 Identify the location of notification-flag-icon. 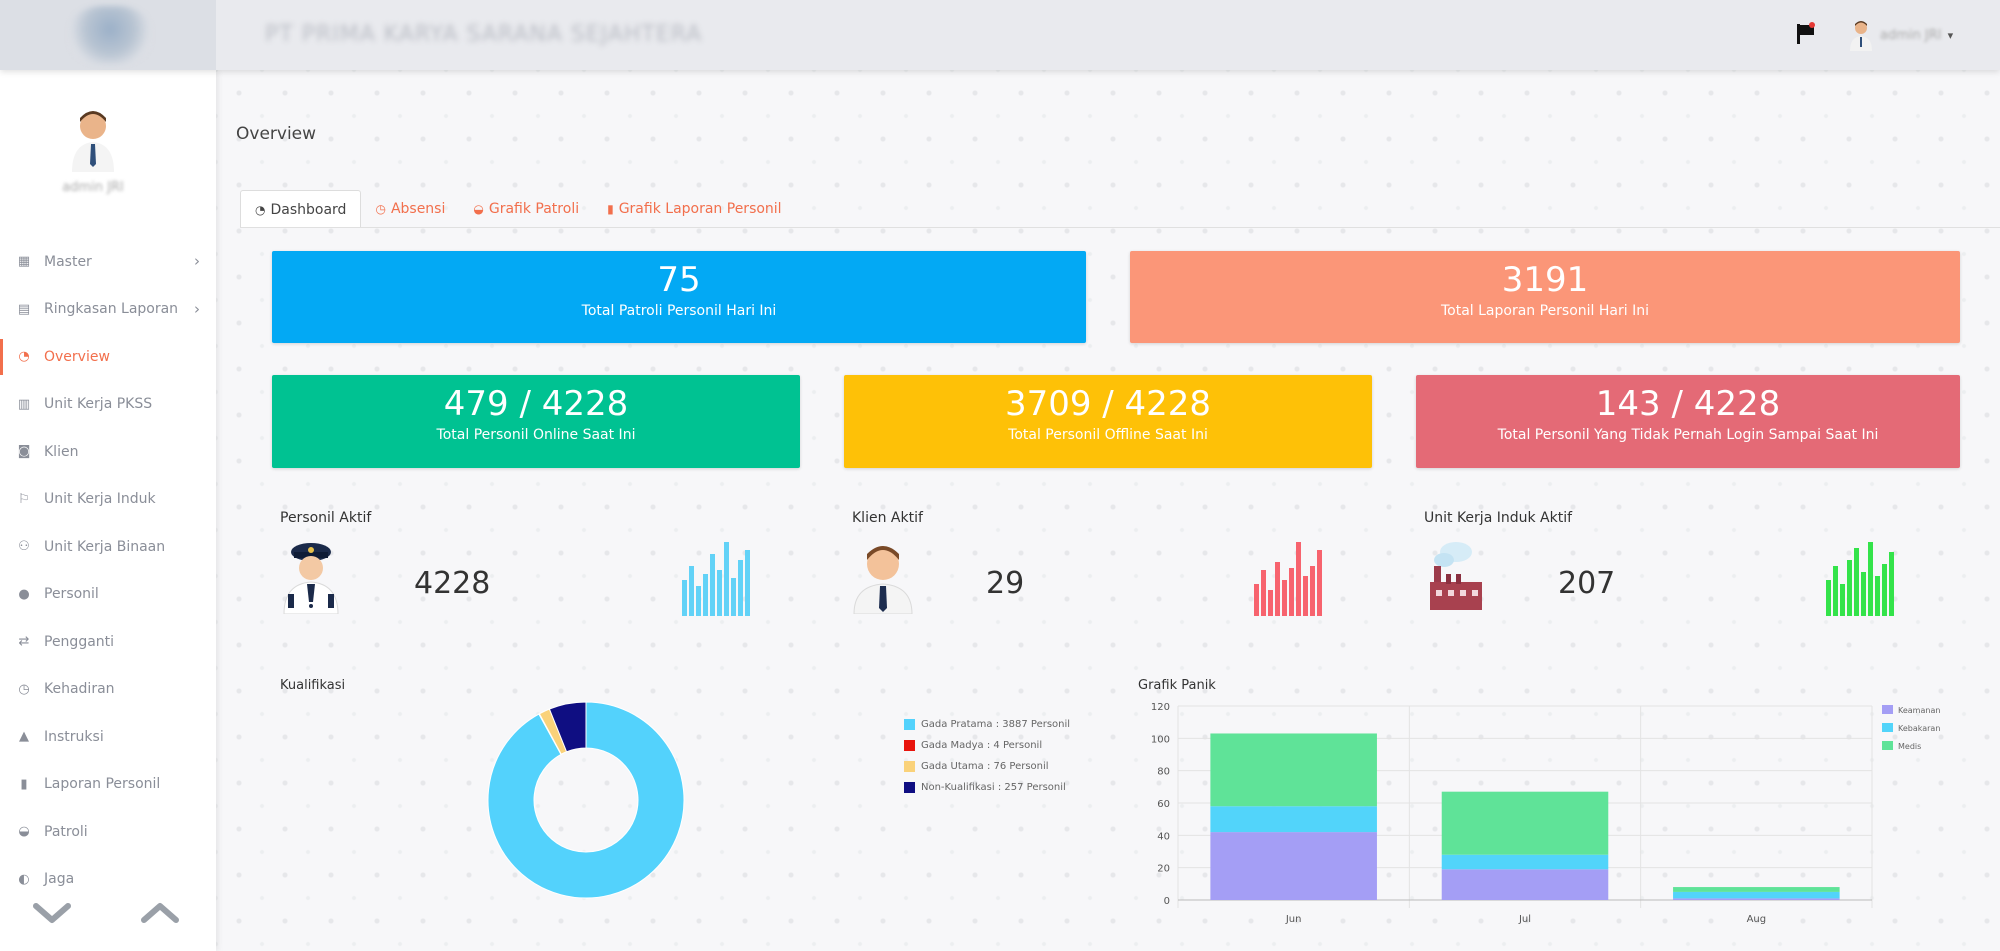
(1806, 33).